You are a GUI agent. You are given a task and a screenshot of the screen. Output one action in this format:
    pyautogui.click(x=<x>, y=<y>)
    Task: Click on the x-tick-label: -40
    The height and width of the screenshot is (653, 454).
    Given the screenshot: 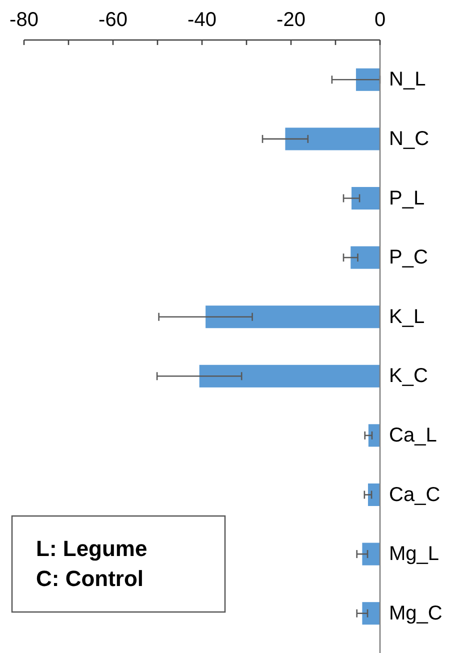 What is the action you would take?
    pyautogui.click(x=202, y=20)
    